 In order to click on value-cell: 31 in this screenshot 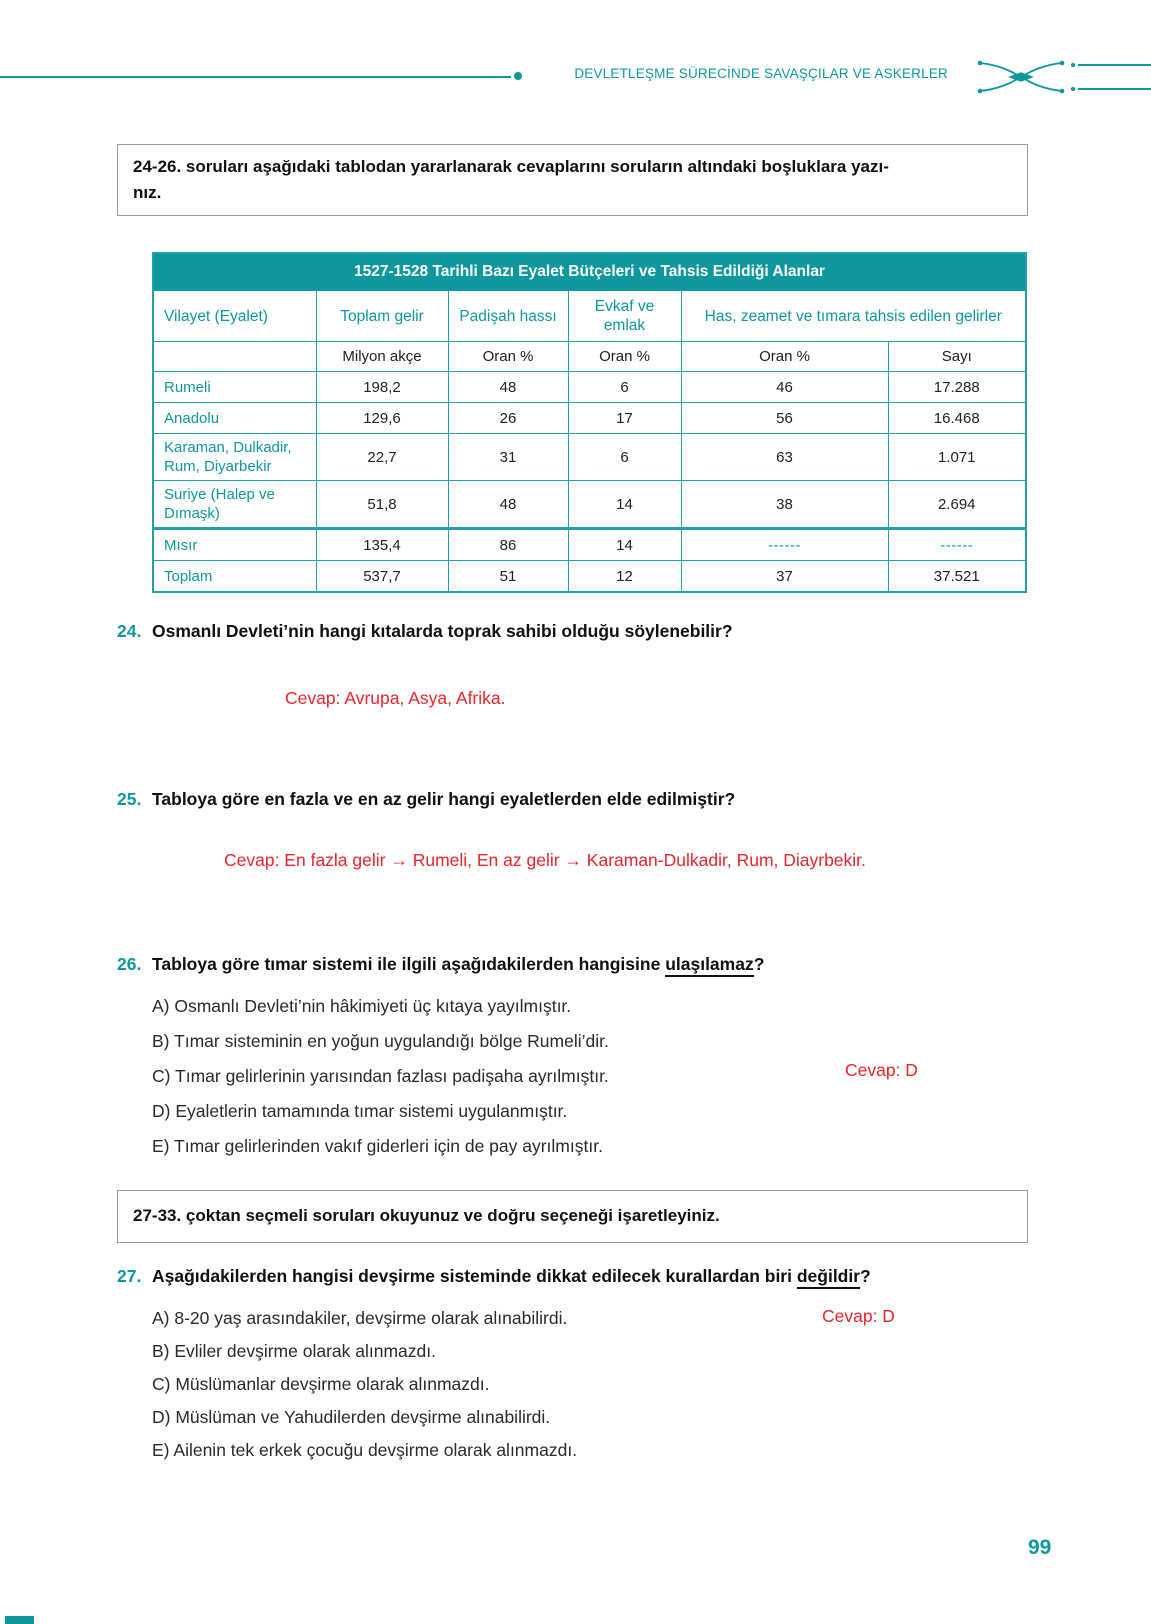, I will do `click(508, 457)`.